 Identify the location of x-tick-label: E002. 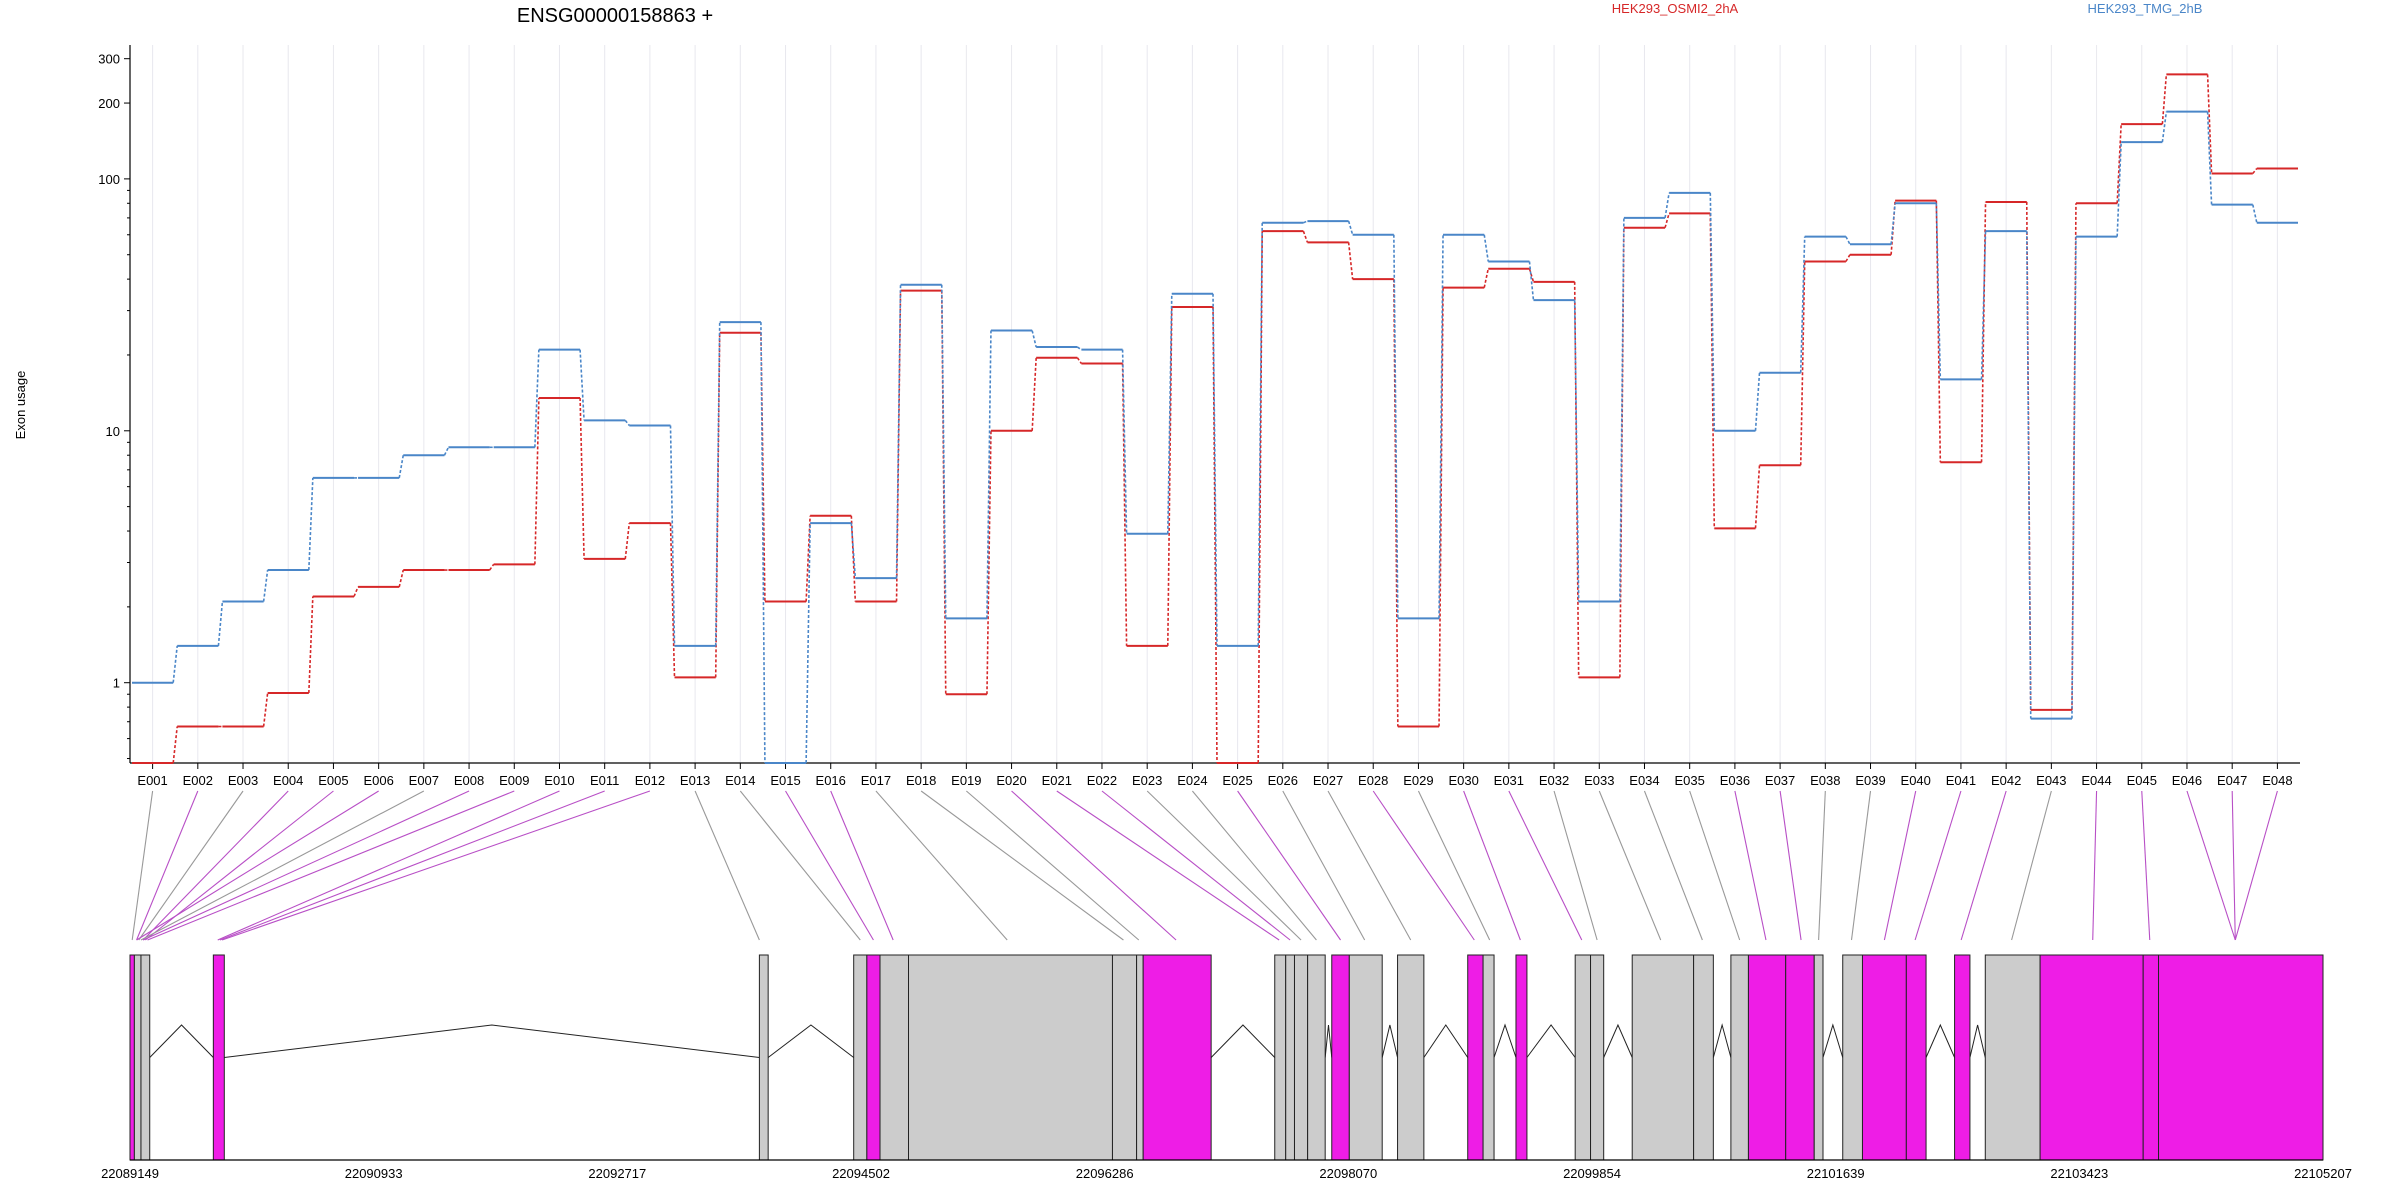
(198, 780).